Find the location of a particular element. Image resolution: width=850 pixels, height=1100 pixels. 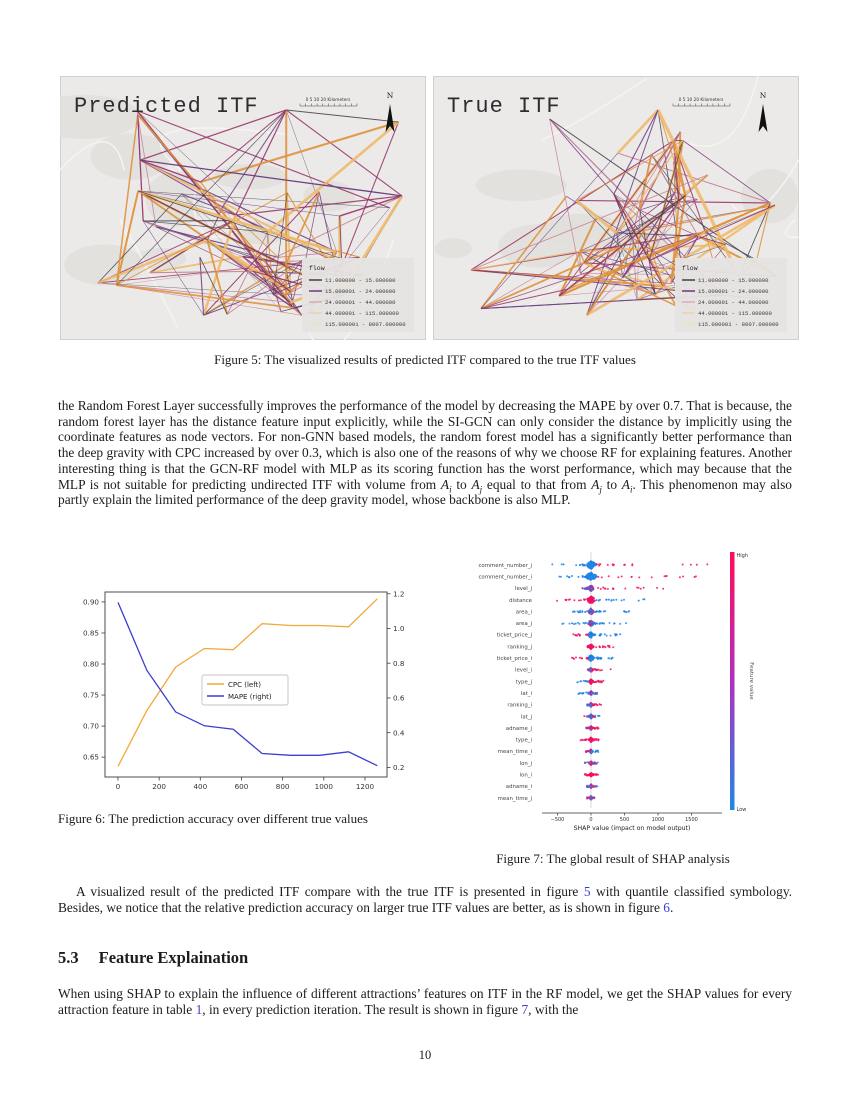

feature-label: adname_j is located at coordinates (519, 729).